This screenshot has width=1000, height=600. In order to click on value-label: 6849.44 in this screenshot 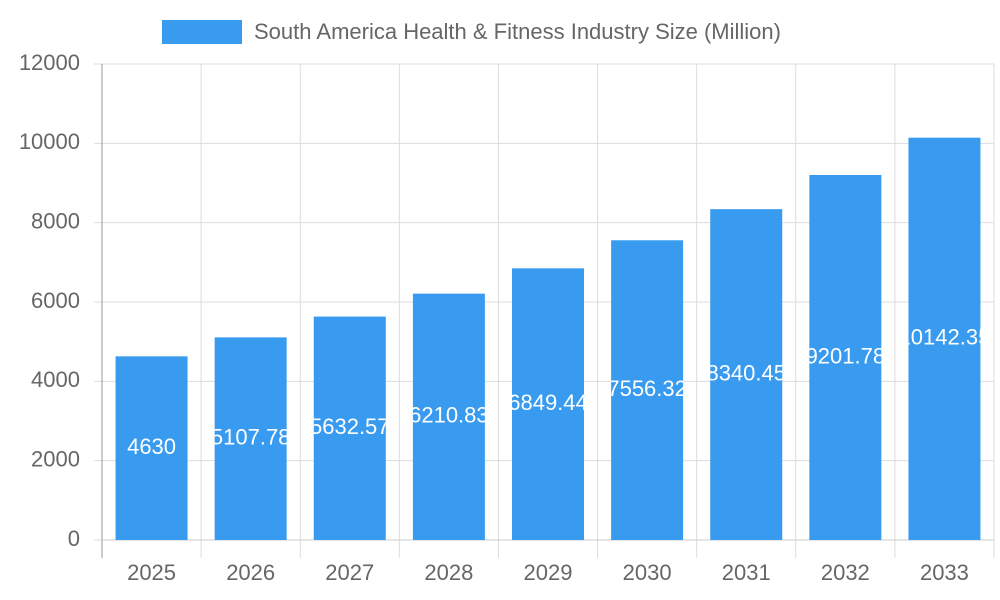, I will do `click(548, 402)`.